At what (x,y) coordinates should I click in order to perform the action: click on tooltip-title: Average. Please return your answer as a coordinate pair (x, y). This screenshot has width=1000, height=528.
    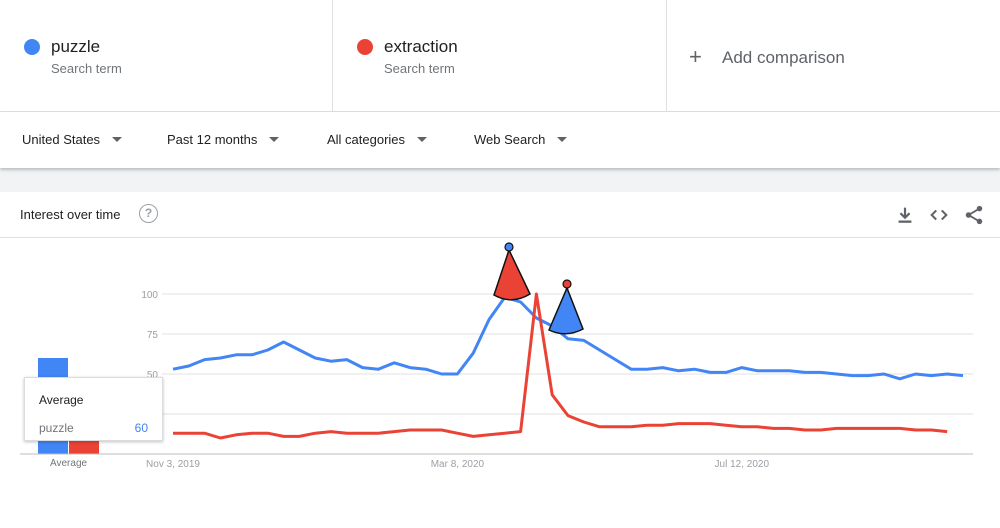
    Looking at the image, I should click on (61, 400).